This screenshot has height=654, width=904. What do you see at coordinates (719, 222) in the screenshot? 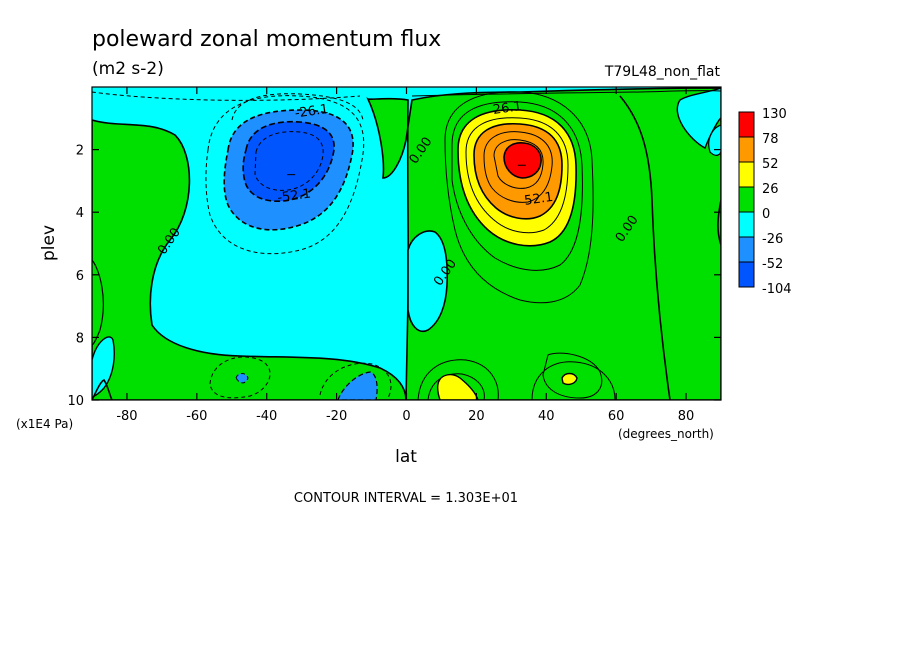
I see `zero-contour-right` at bounding box center [719, 222].